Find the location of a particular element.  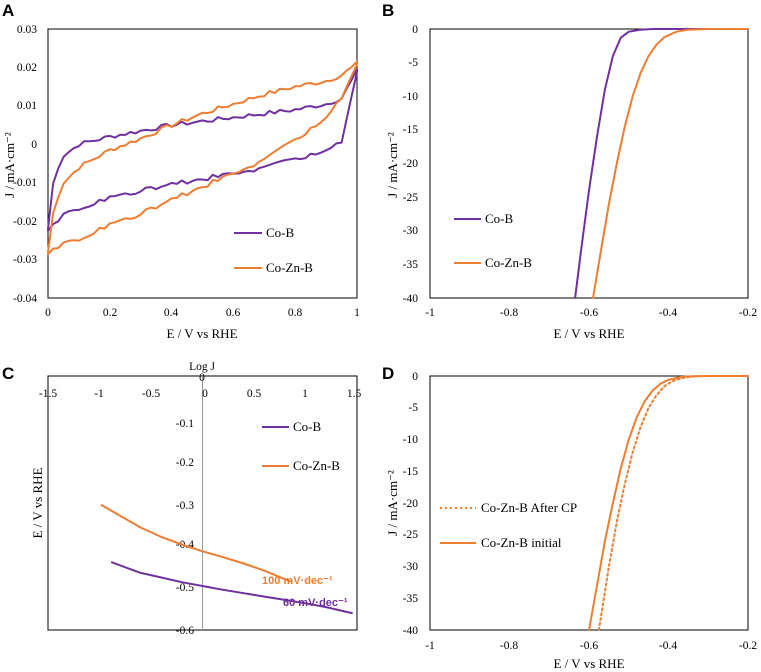

panel-b-ytick: -20 is located at coordinates (411, 164).